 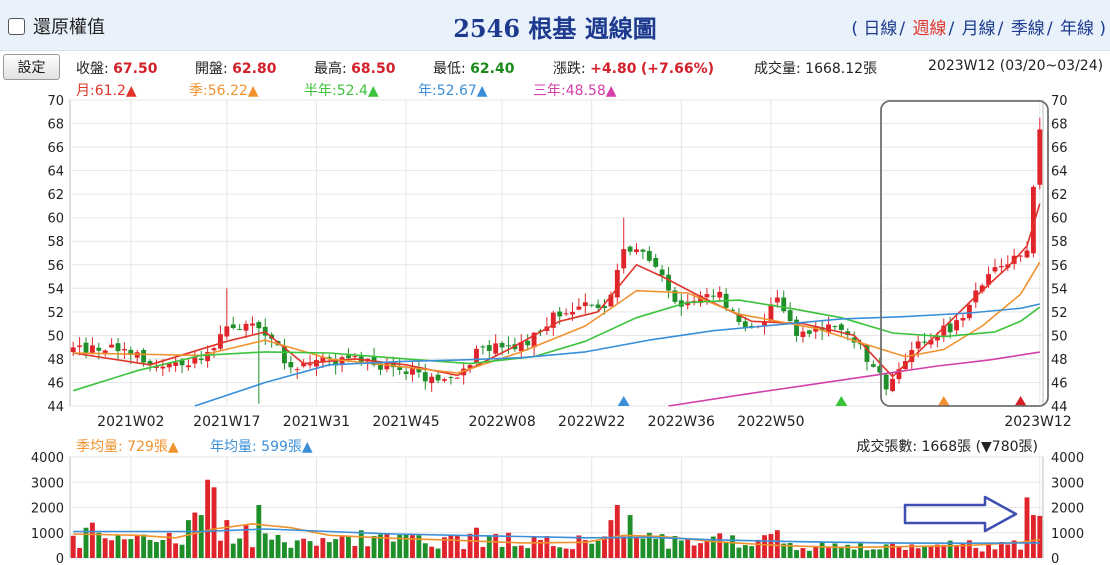 What do you see at coordinates (880, 29) in the screenshot?
I see `period-link-day: 日線` at bounding box center [880, 29].